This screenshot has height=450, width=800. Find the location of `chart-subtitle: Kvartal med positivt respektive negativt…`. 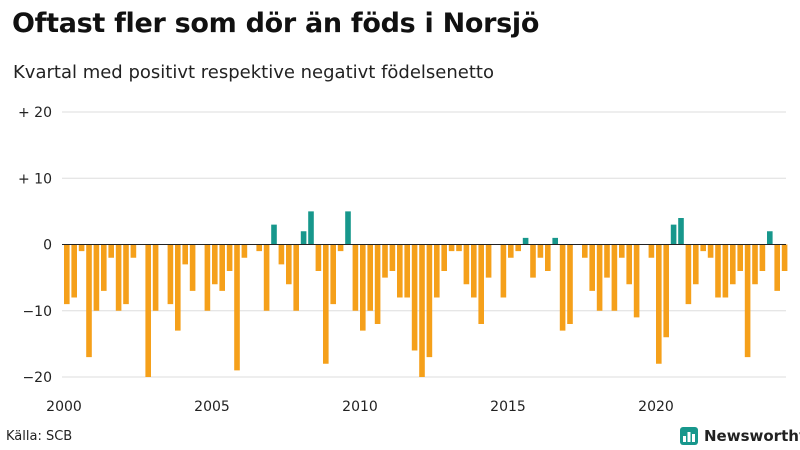

chart-subtitle: Kvartal med positivt respektive negativt… is located at coordinates (253, 72).